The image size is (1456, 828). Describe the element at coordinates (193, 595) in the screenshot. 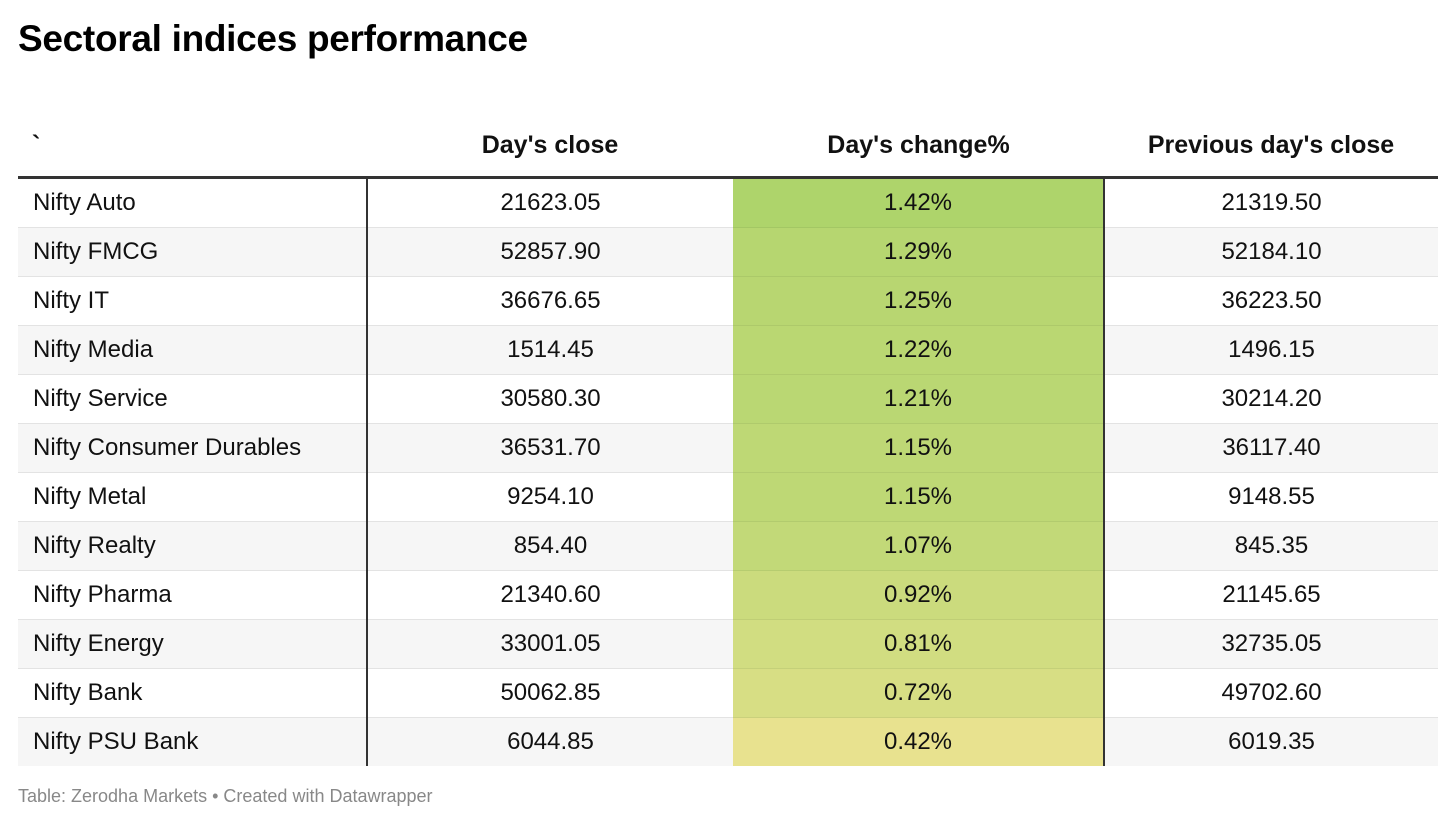

I see `index-name-cell: Nifty Pharma` at that location.